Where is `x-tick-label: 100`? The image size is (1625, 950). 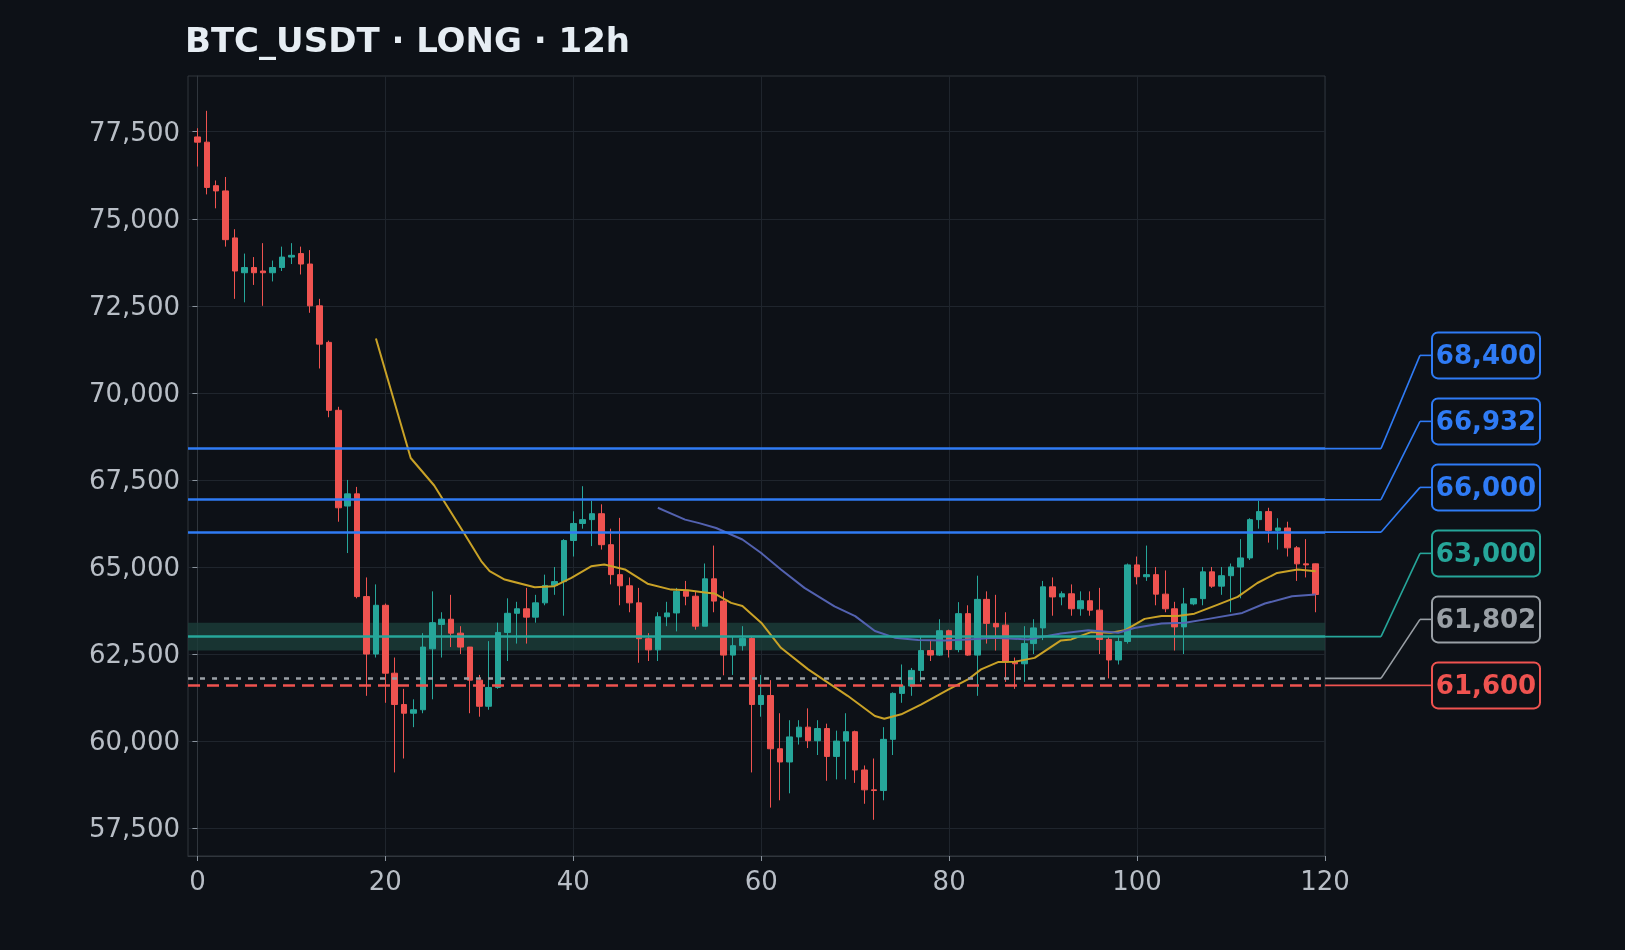 x-tick-label: 100 is located at coordinates (1137, 881).